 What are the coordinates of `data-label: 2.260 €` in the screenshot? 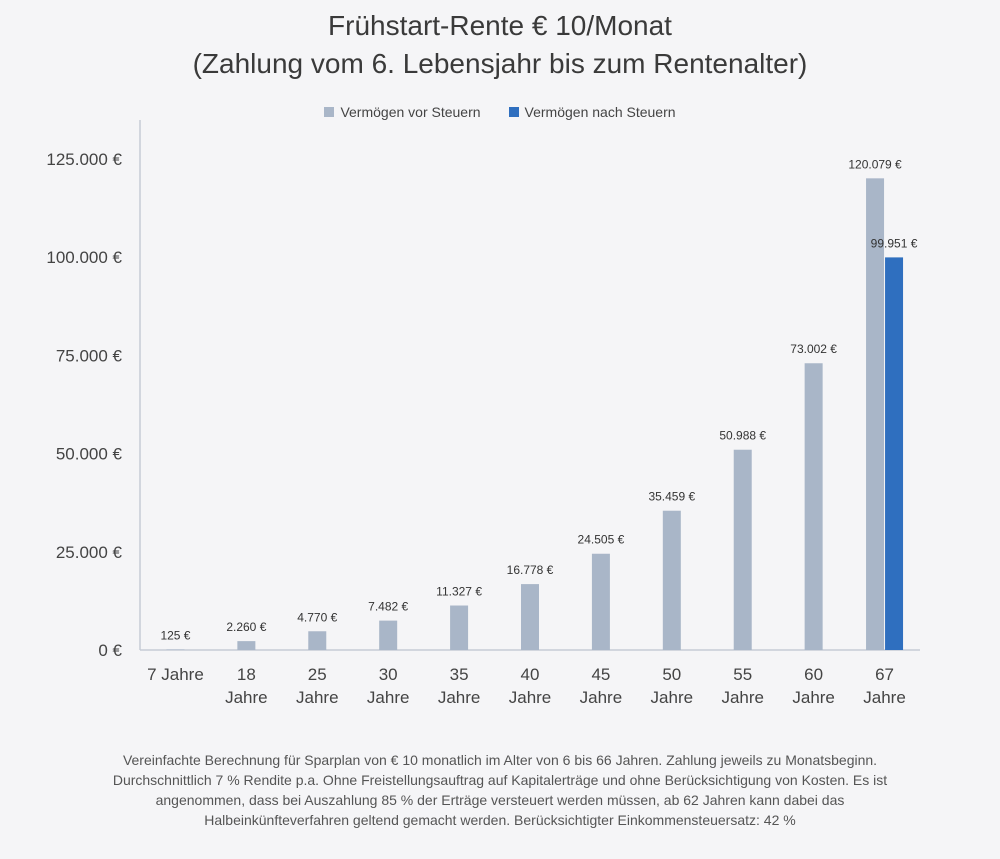 It's located at (246, 627).